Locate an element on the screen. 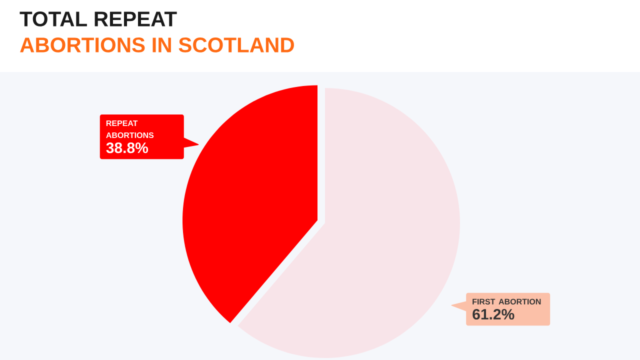 Image resolution: width=640 pixels, height=360 pixels. chart-title: TOTAL REPEAT is located at coordinates (98, 19).